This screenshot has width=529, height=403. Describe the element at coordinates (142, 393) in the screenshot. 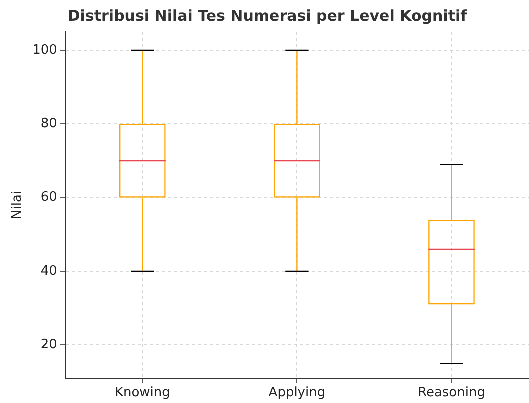

I see `x-tick-label: Knowing` at that location.